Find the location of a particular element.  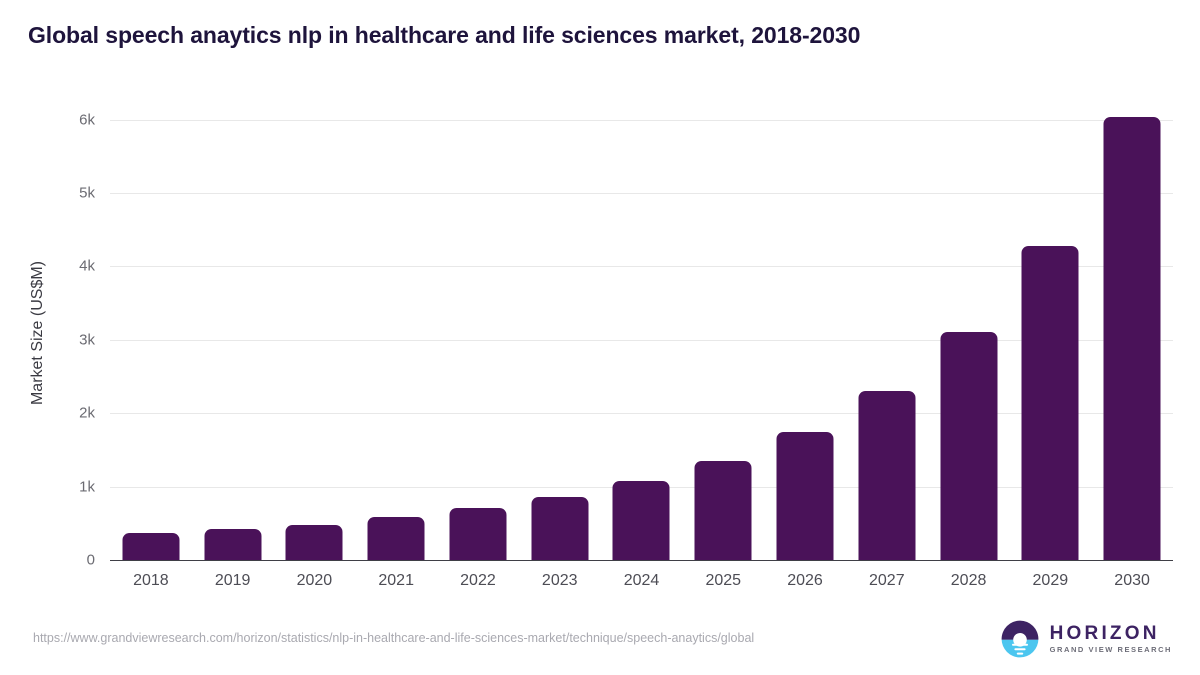

x-axis-tick-label: 2024 is located at coordinates (641, 580).